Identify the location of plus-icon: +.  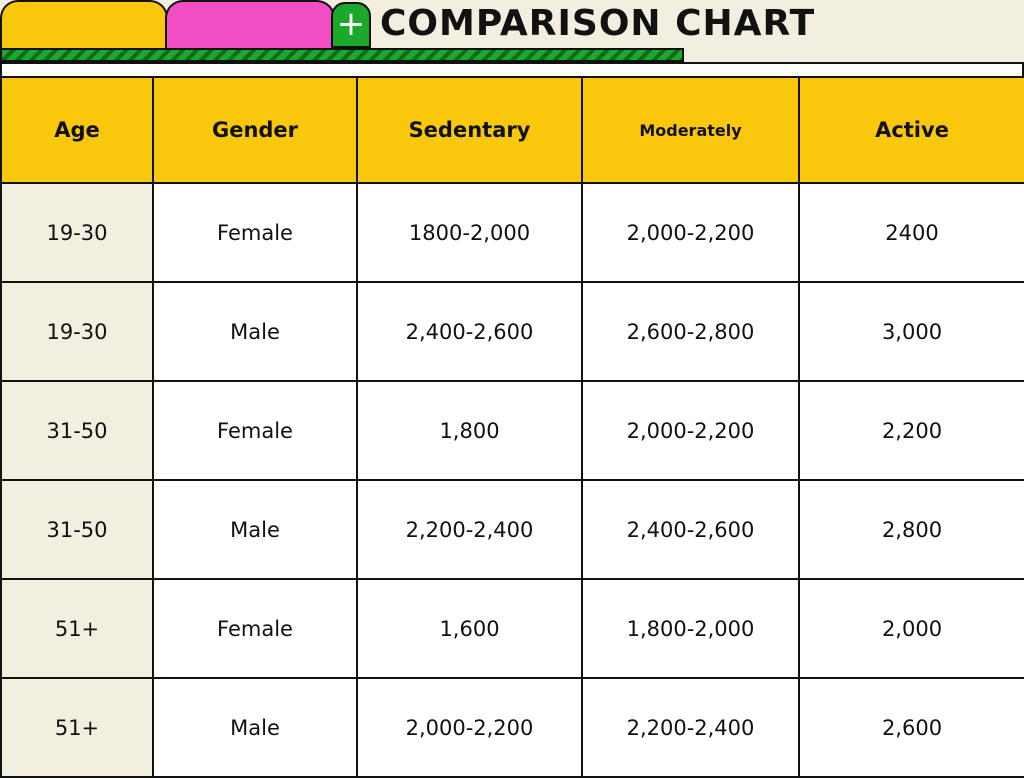
(351, 25).